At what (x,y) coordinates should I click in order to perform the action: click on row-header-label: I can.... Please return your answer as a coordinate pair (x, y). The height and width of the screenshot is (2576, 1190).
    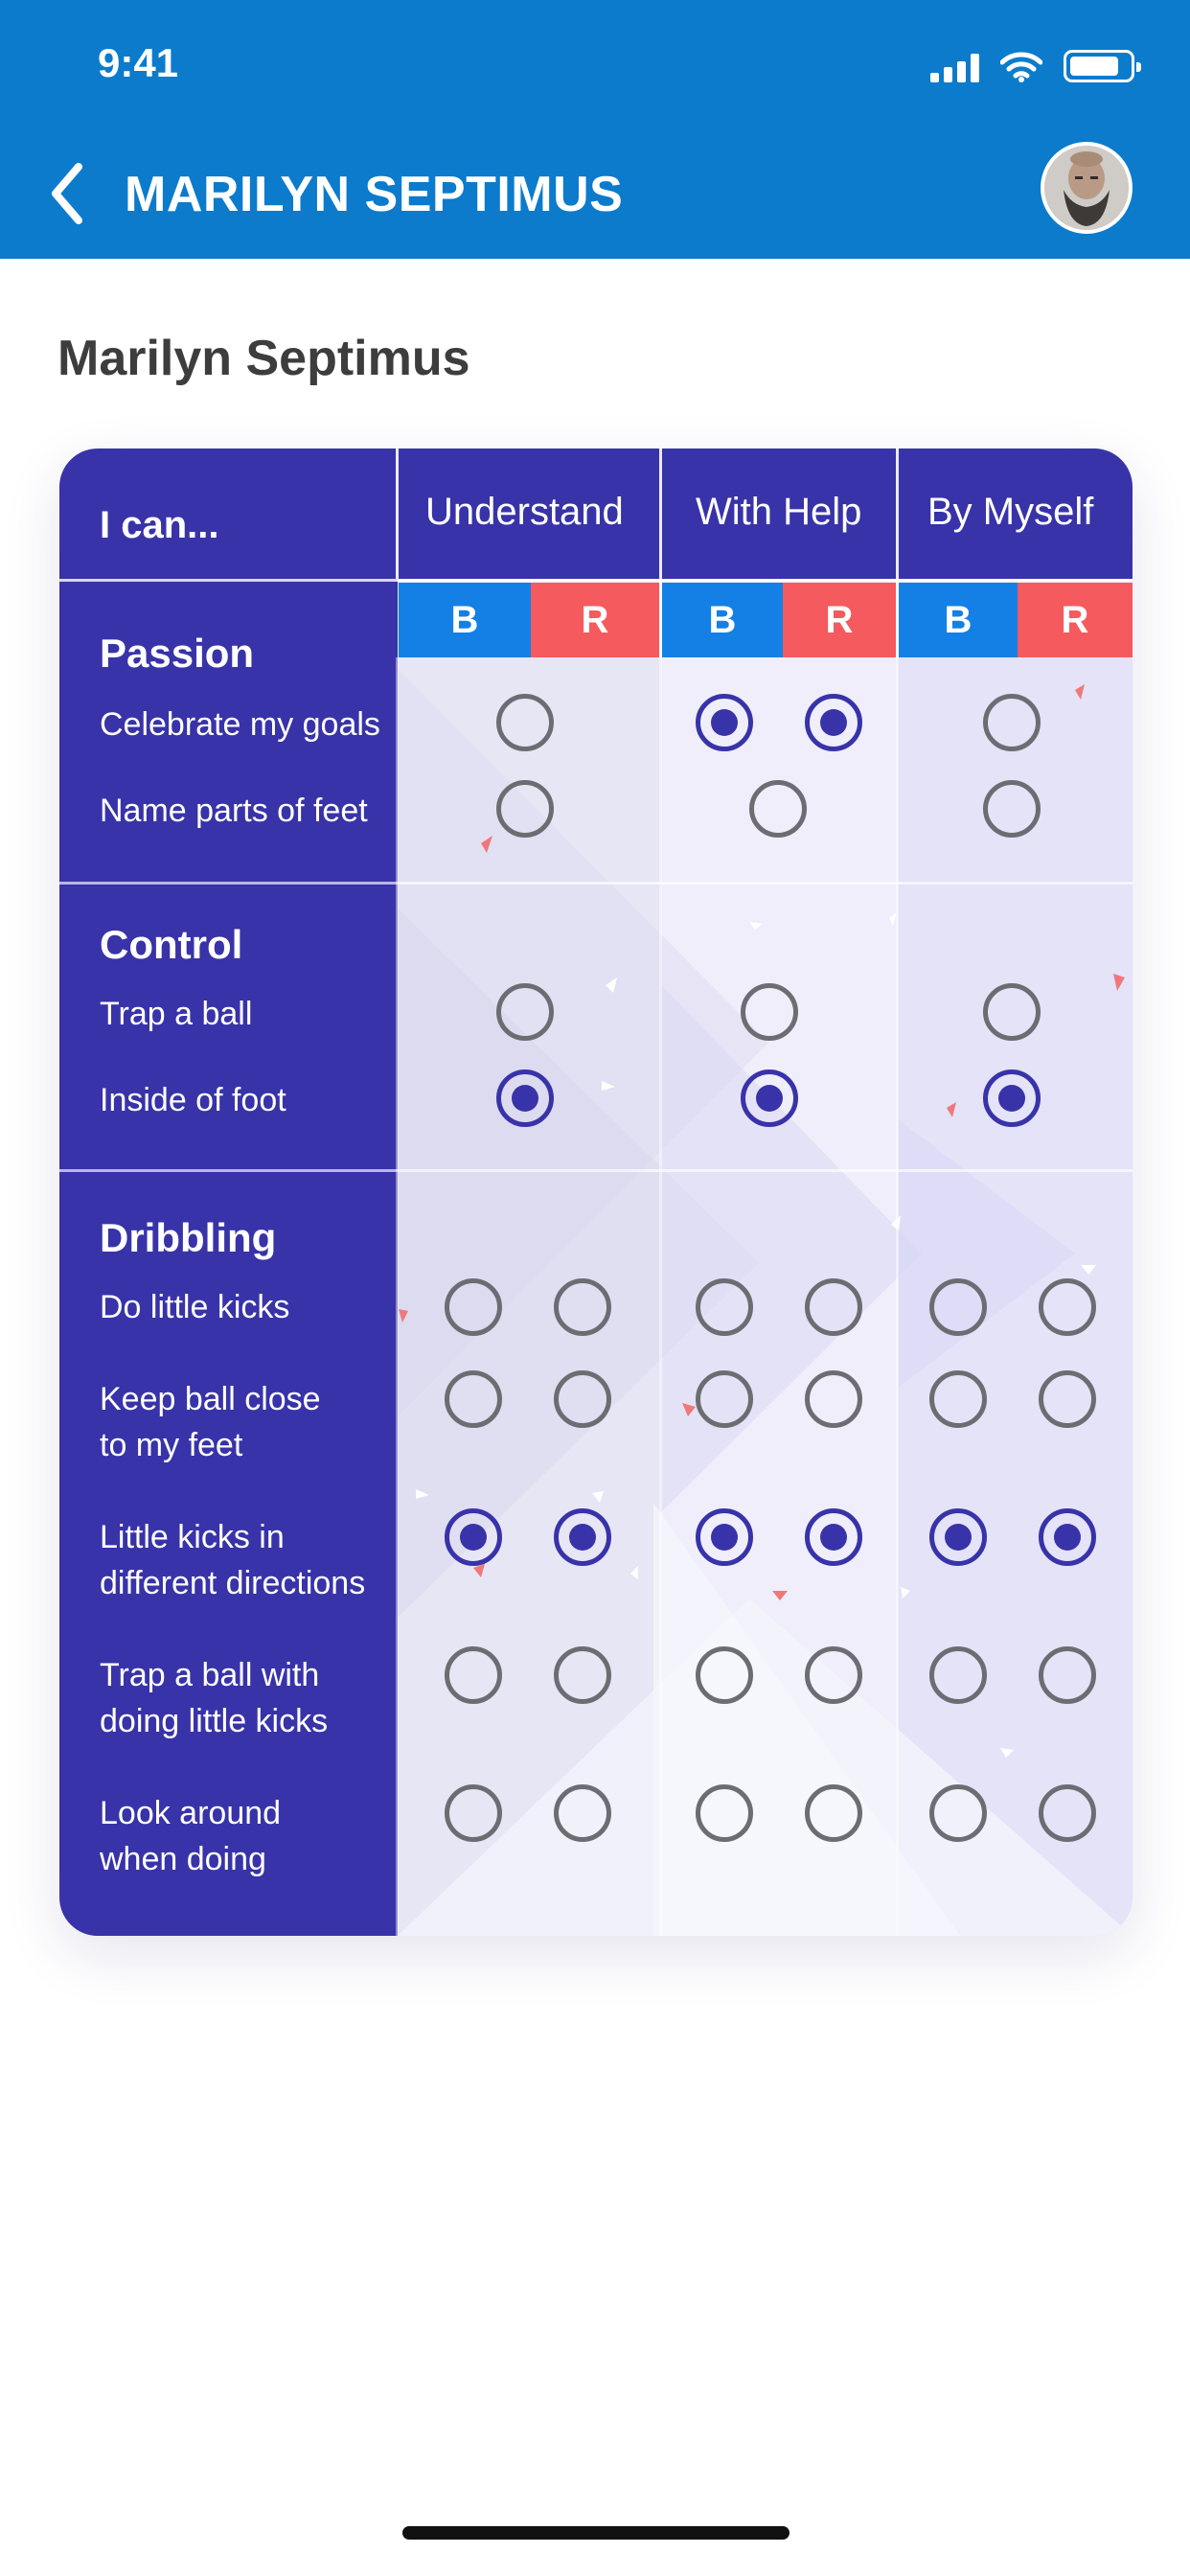
    Looking at the image, I should click on (159, 525).